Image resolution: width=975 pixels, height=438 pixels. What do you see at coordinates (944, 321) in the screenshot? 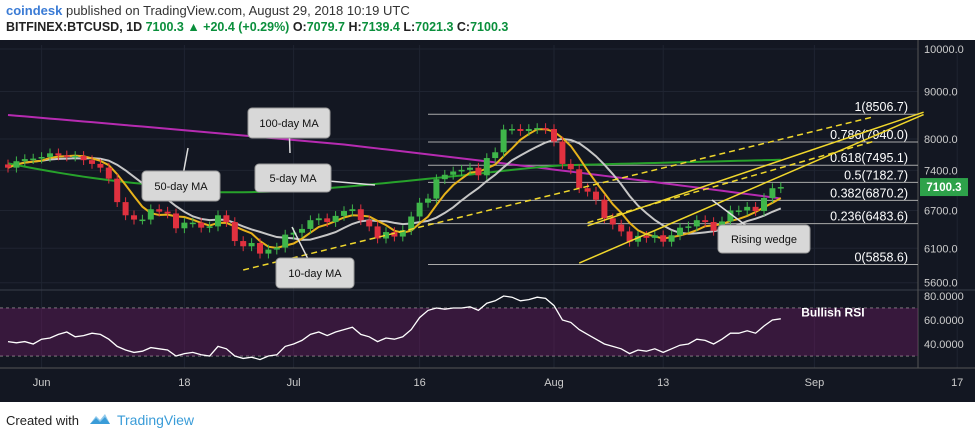
I see `rsi-tick-label: 60.0000` at bounding box center [944, 321].